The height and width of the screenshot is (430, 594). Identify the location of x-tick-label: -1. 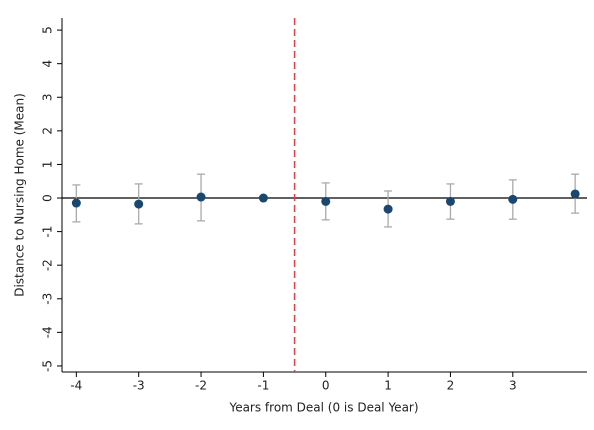
(263, 386).